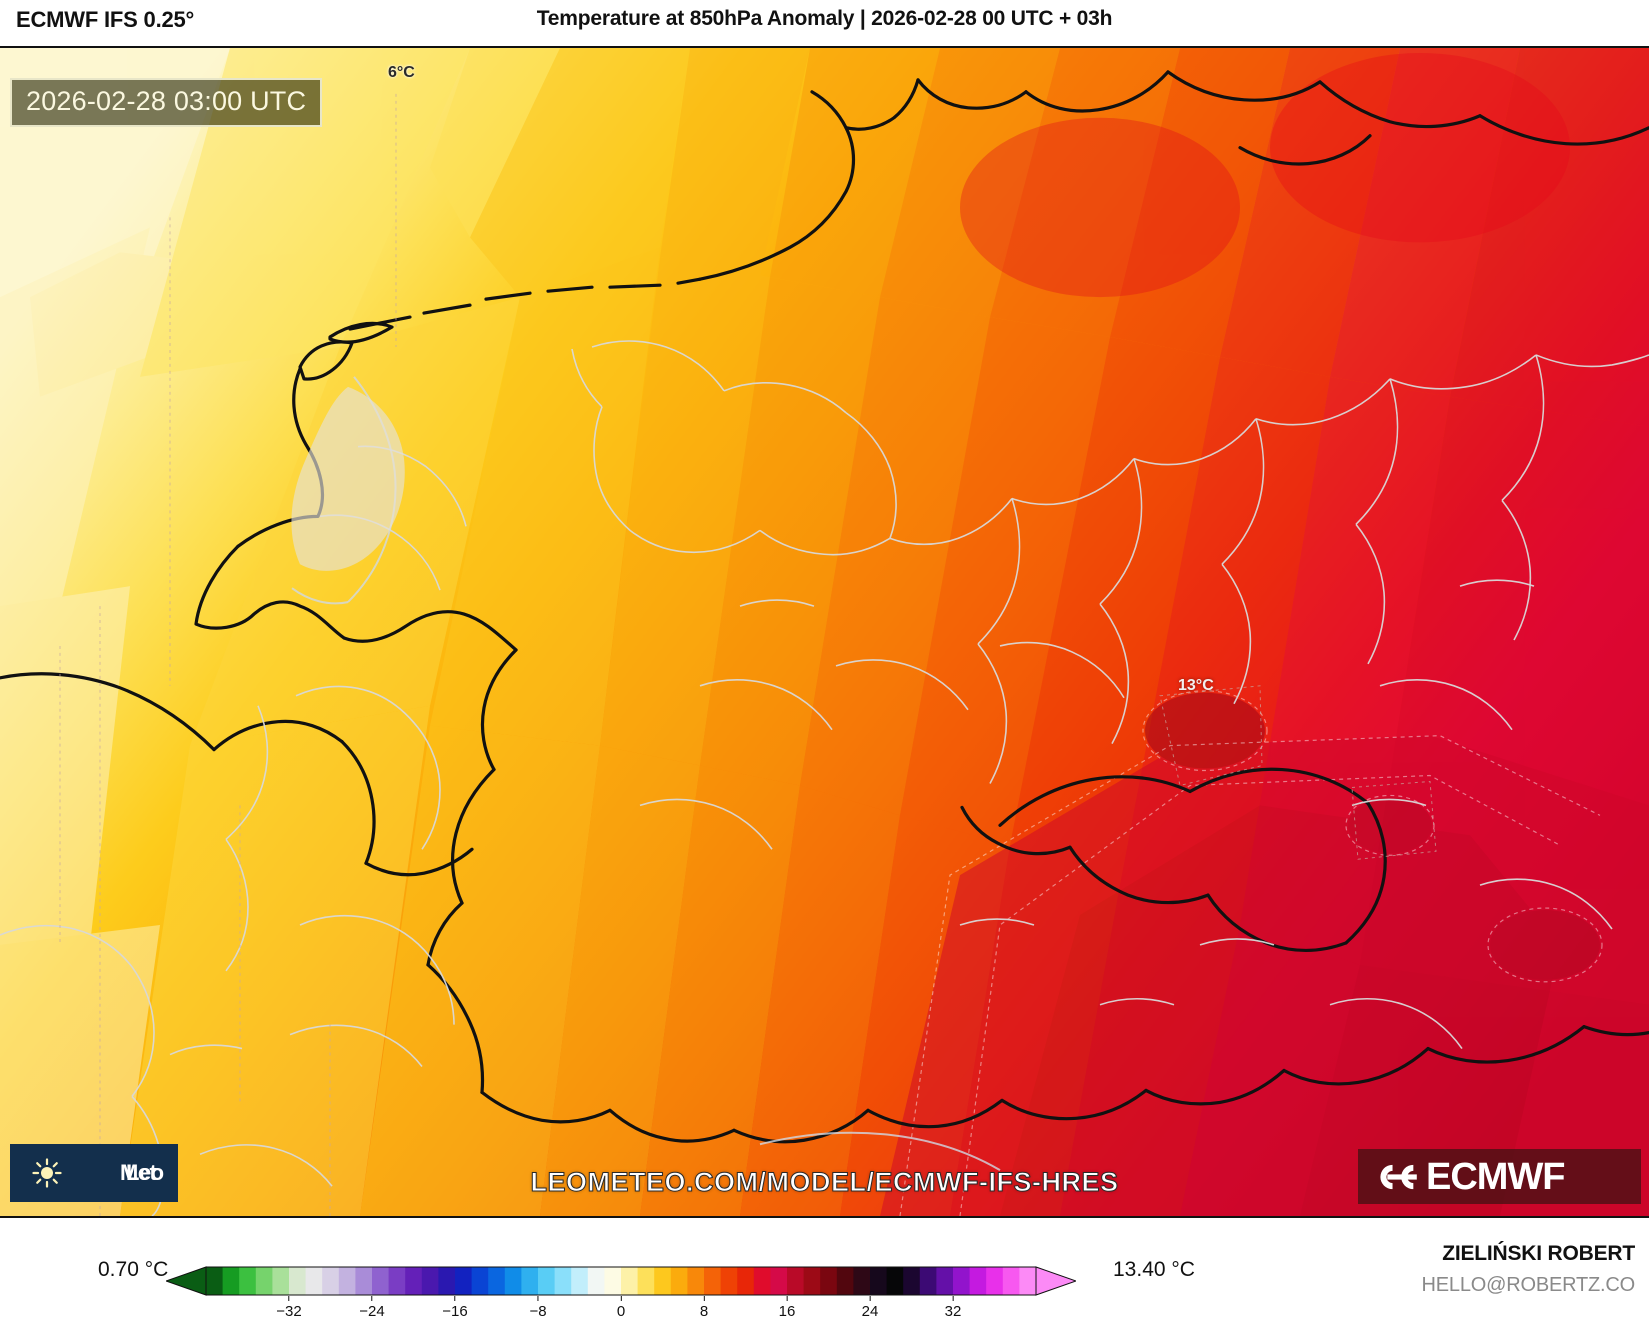  I want to click on colorbar-tick: 0, so click(621, 1308).